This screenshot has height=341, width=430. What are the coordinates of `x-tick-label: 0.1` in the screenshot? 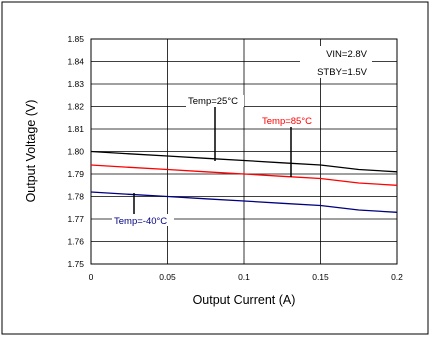 It's located at (244, 277).